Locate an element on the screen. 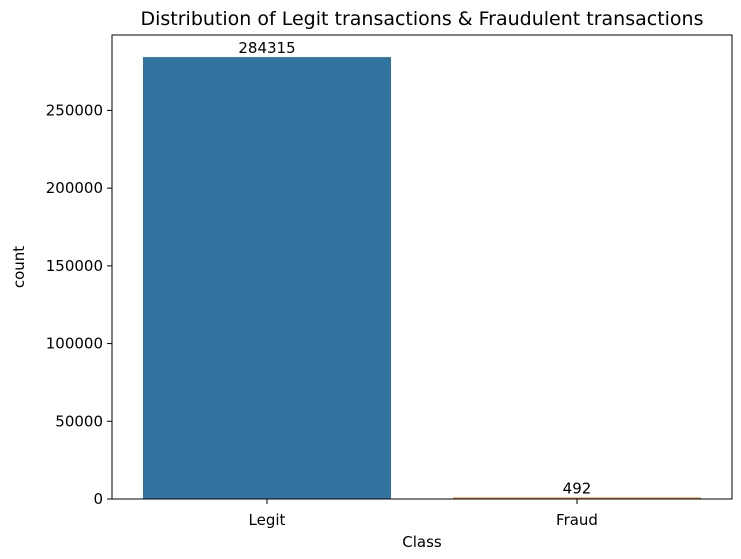  data-label-legit: 284315 is located at coordinates (266, 48).